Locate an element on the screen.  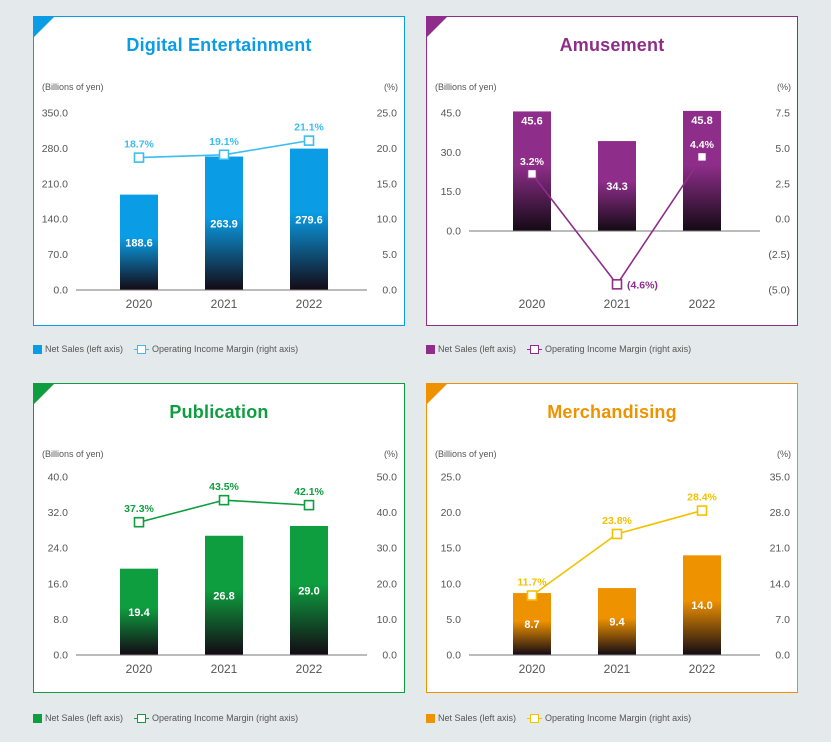
bar-value-label: 29.0 is located at coordinates (308, 591).